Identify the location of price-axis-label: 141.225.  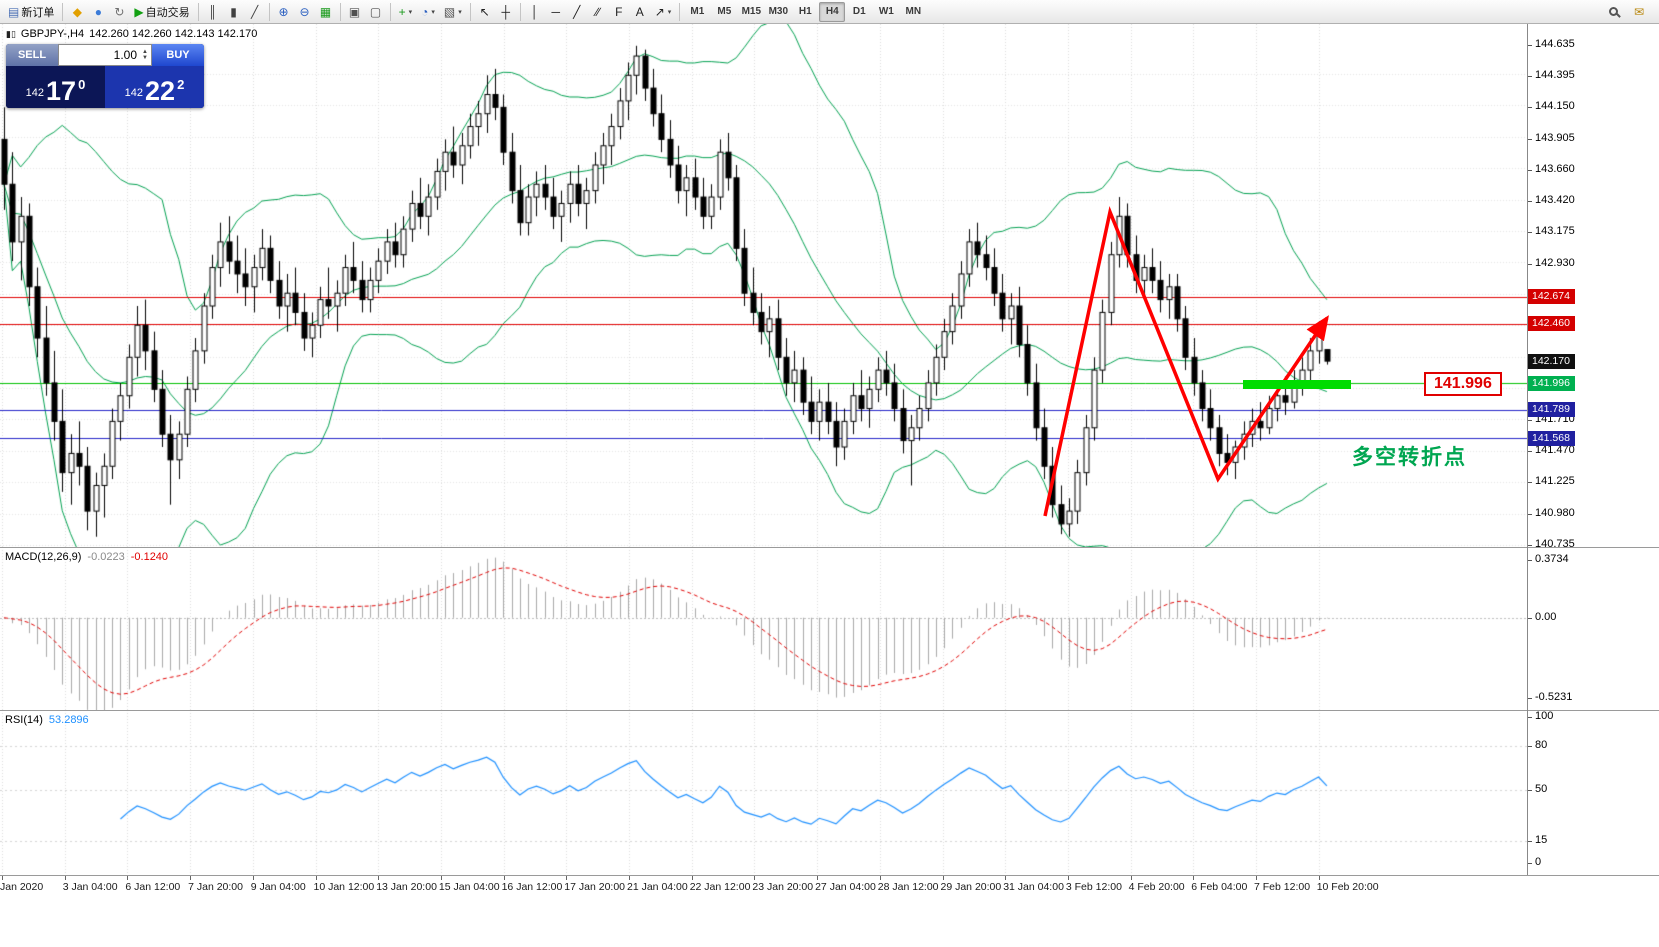
(1551, 481).